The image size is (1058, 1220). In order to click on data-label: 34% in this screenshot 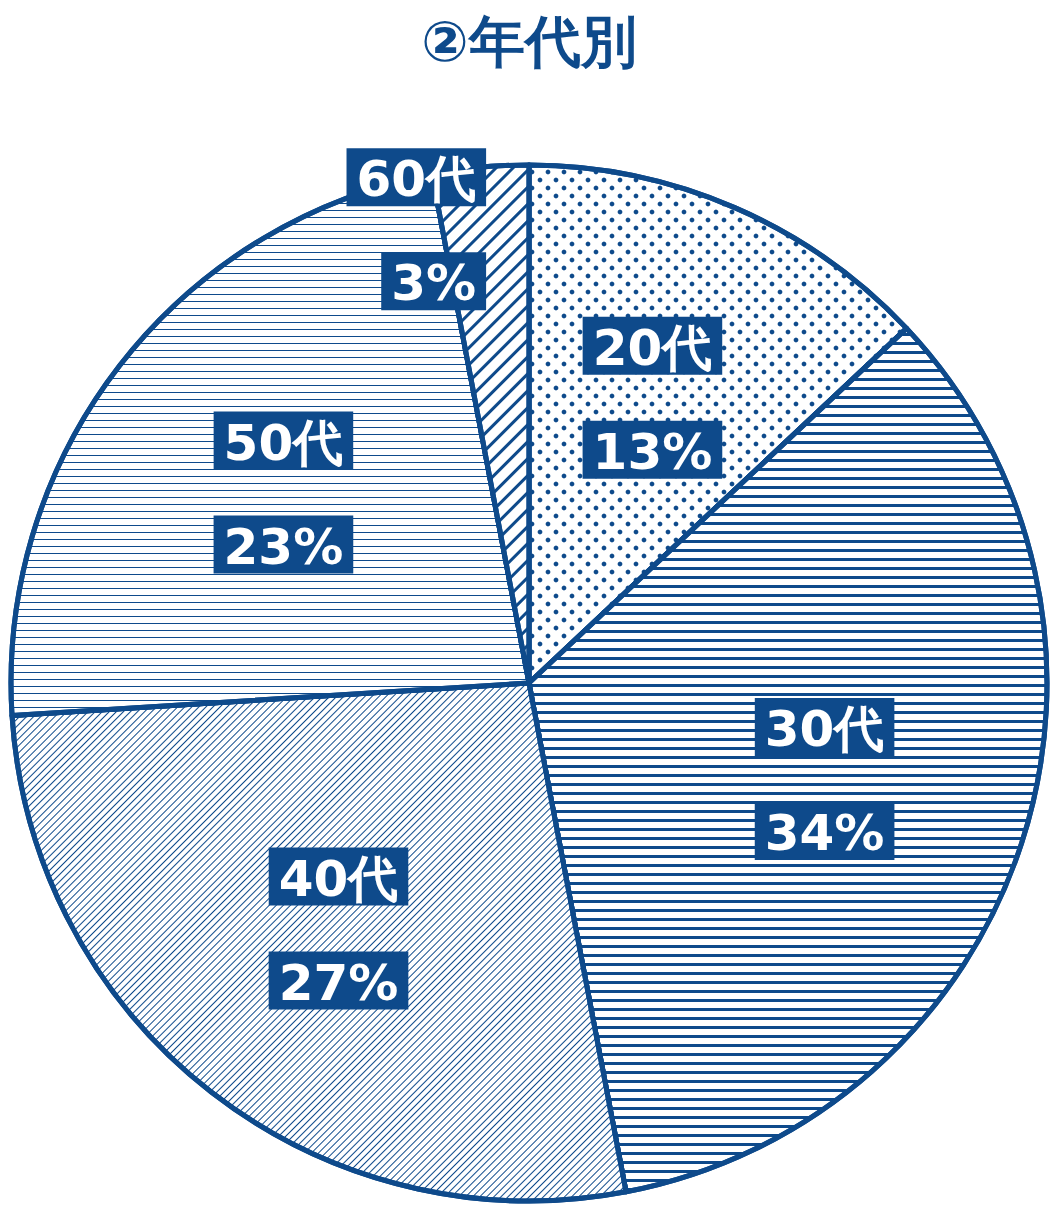, I will do `click(824, 833)`.